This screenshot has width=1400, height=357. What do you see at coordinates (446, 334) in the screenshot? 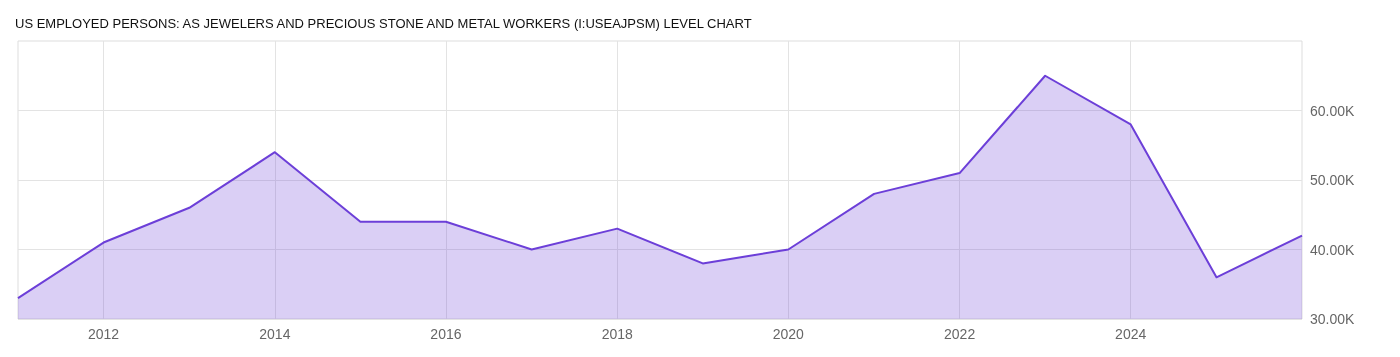
I see `x-tick-label: 2016` at bounding box center [446, 334].